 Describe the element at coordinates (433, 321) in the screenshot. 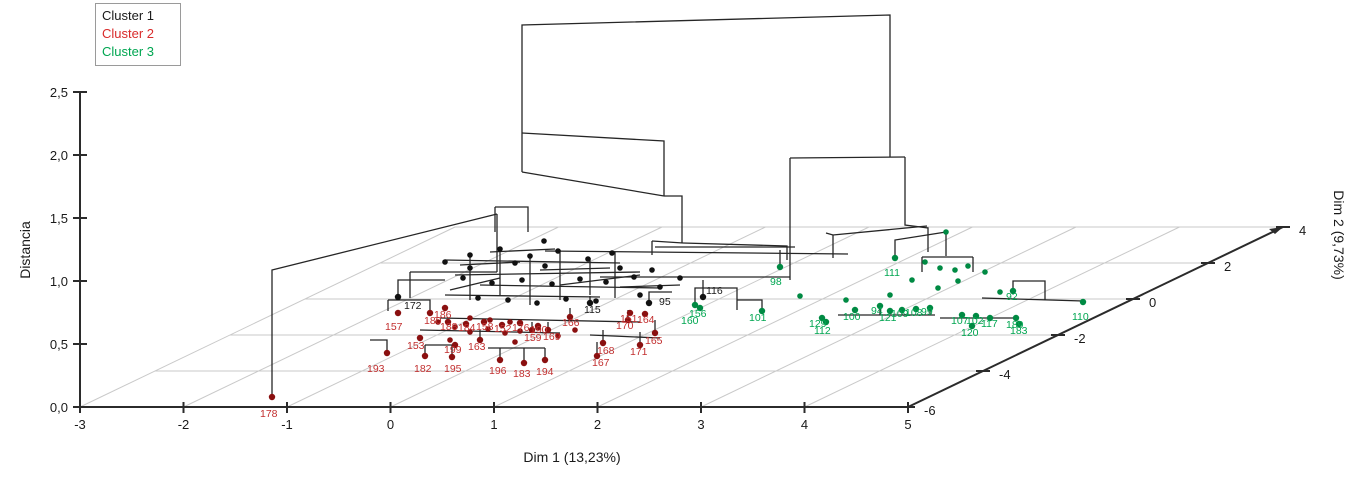

I see `point-label: 180` at that location.